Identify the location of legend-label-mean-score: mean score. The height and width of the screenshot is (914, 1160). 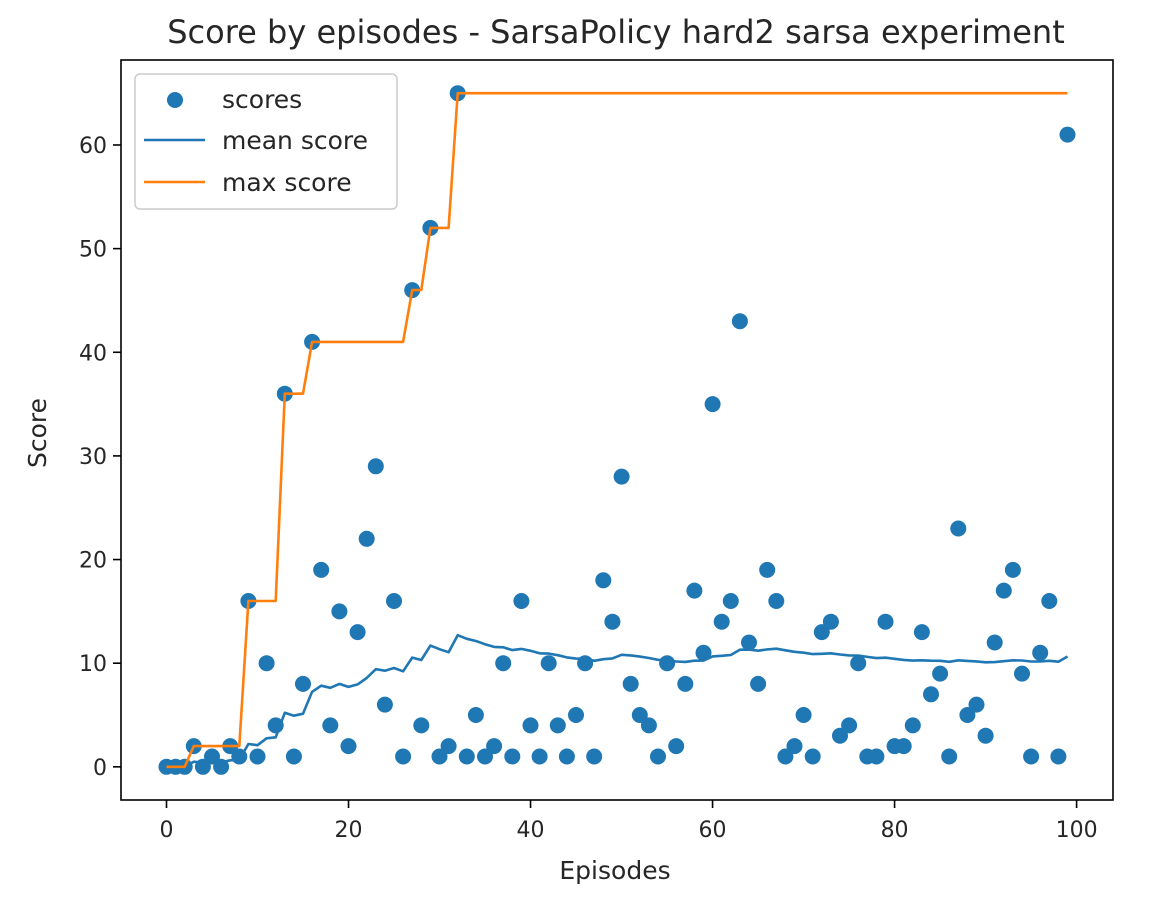
(295, 140).